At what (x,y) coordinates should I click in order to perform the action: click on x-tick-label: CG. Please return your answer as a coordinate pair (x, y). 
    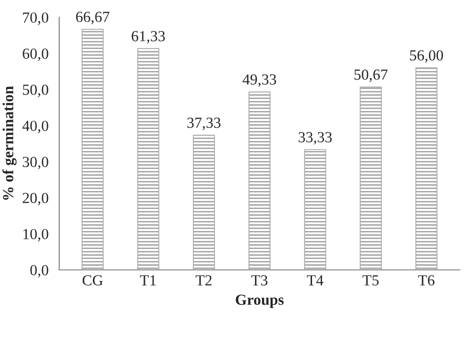
    Looking at the image, I should click on (92, 280).